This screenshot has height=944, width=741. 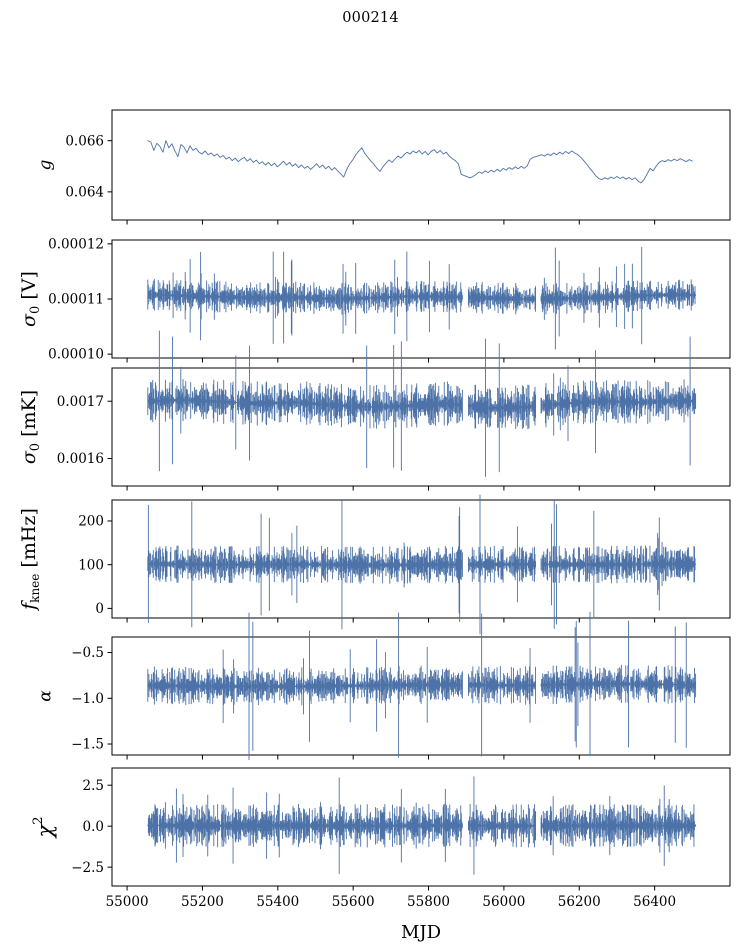 I want to click on y-tick-label: 0.0, so click(x=93, y=827).